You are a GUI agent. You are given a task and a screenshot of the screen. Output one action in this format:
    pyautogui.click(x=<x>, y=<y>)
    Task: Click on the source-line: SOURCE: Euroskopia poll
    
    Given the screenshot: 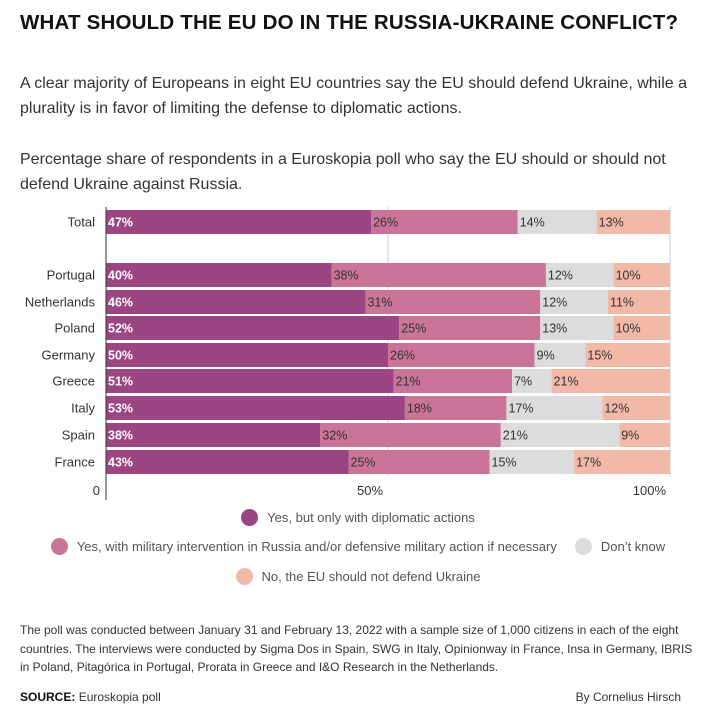 What is the action you would take?
    pyautogui.click(x=90, y=697)
    